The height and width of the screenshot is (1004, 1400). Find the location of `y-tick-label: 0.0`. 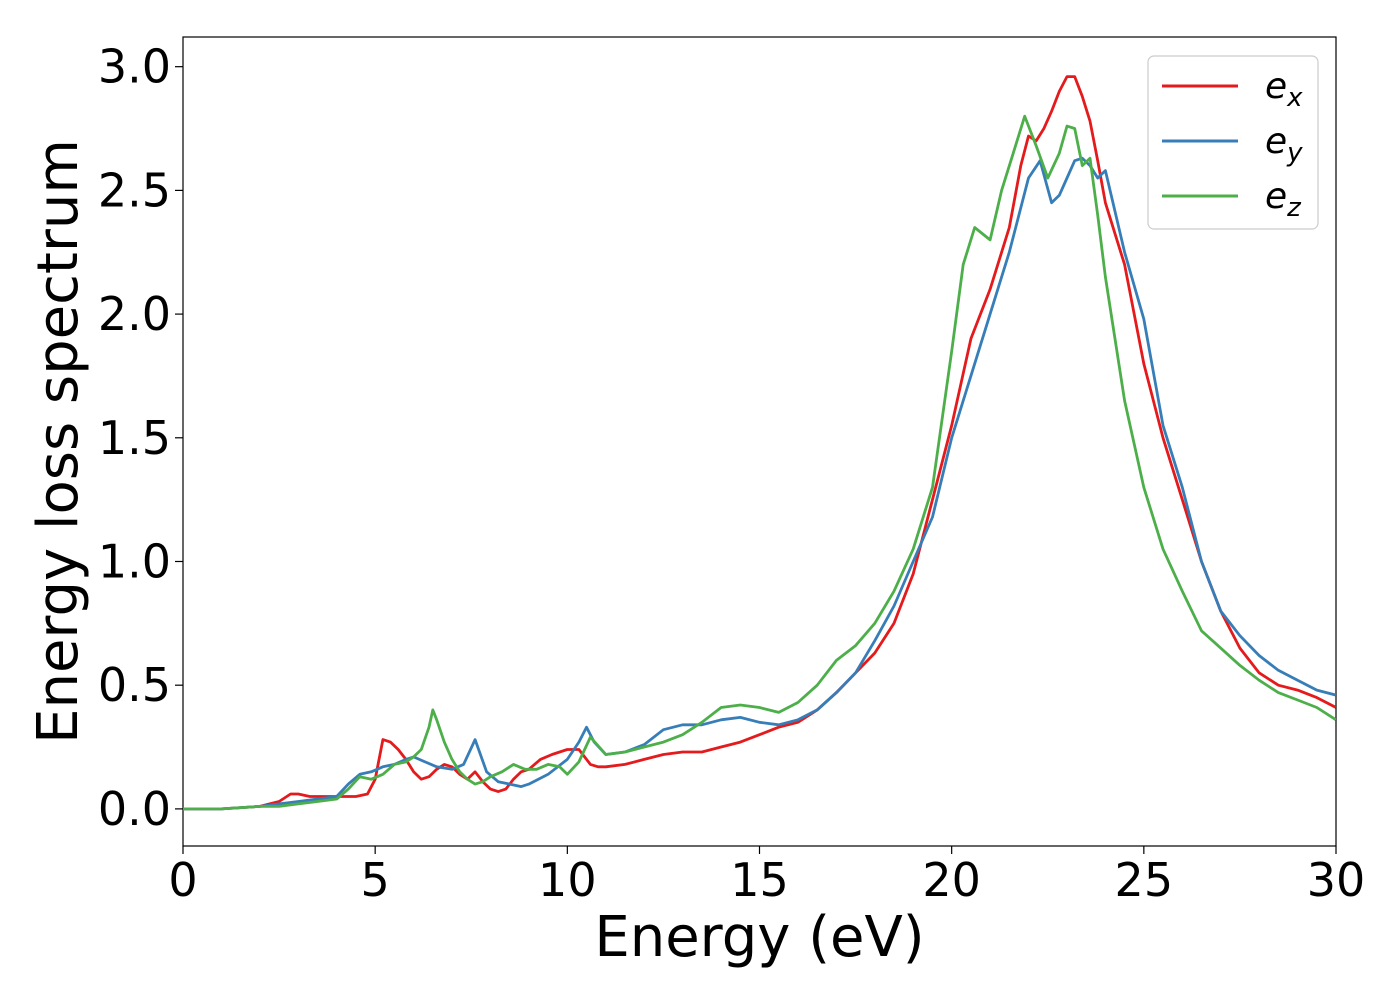

y-tick-label: 0.0 is located at coordinates (134, 809).